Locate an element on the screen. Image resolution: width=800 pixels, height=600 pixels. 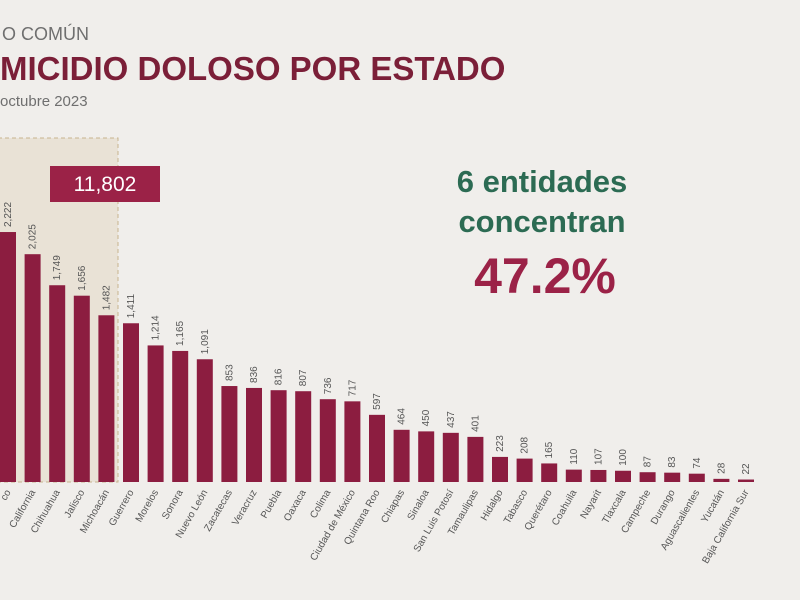
value-label: 1,411 is located at coordinates (131, 306).